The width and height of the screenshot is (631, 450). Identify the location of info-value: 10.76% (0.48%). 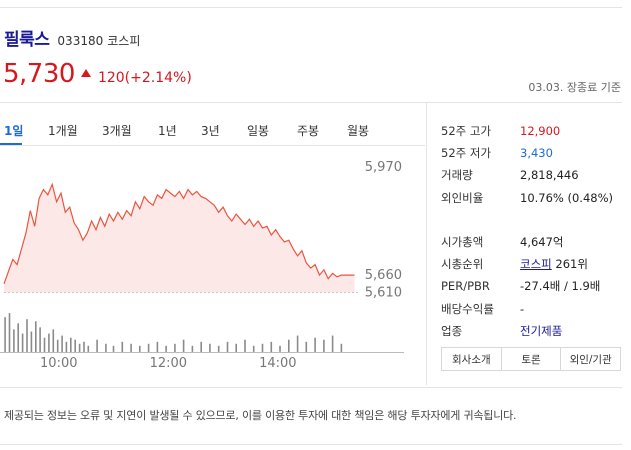
(567, 197).